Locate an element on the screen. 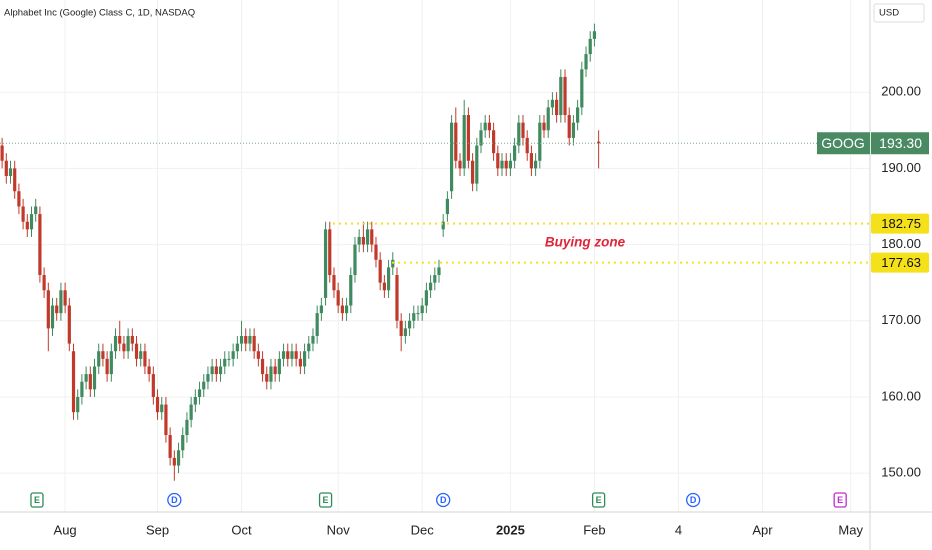 The height and width of the screenshot is (550, 932). last-price-box is located at coordinates (900, 143).